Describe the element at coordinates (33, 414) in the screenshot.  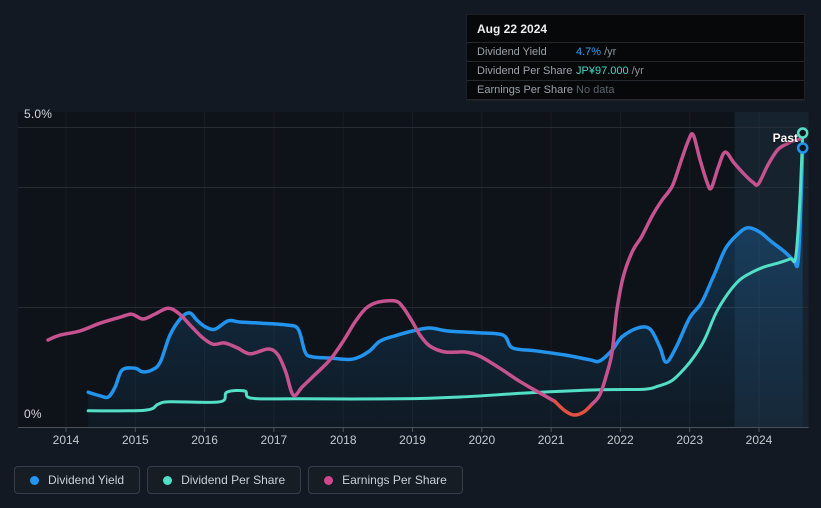
I see `y-axis-bottom-label: 0%` at that location.